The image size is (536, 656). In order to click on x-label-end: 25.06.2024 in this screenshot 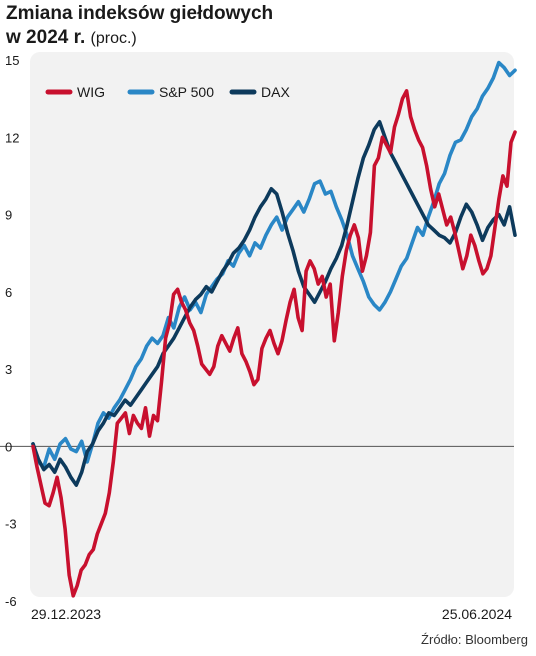, I will do `click(477, 614)`.